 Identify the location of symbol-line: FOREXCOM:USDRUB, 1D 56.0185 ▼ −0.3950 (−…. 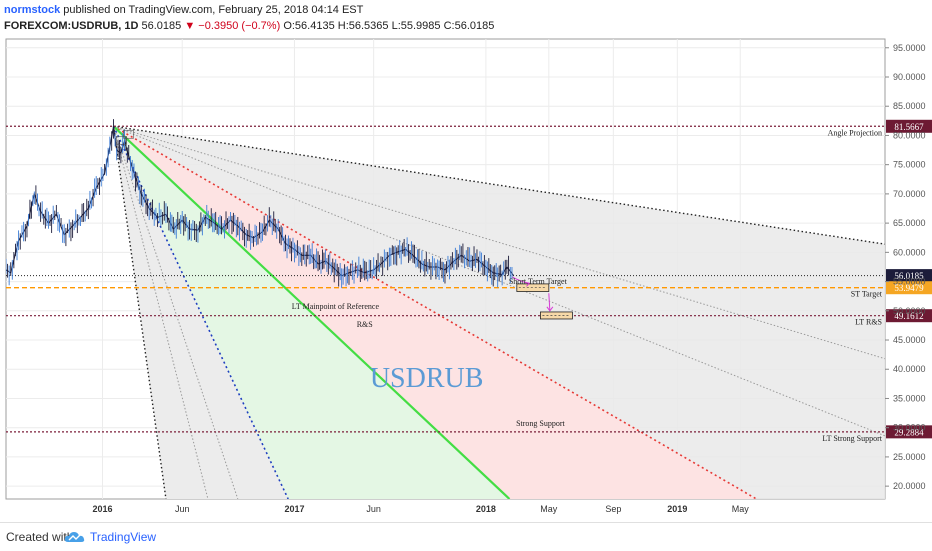
(464, 26).